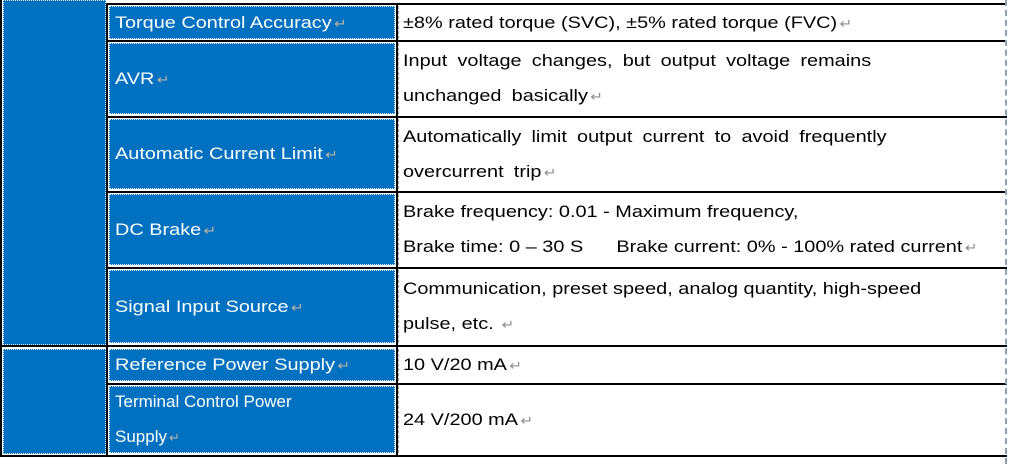 Image resolution: width=1010 pixels, height=464 pixels. I want to click on row-label-signal-input-source: Signal Input Source ↵, so click(252, 306).